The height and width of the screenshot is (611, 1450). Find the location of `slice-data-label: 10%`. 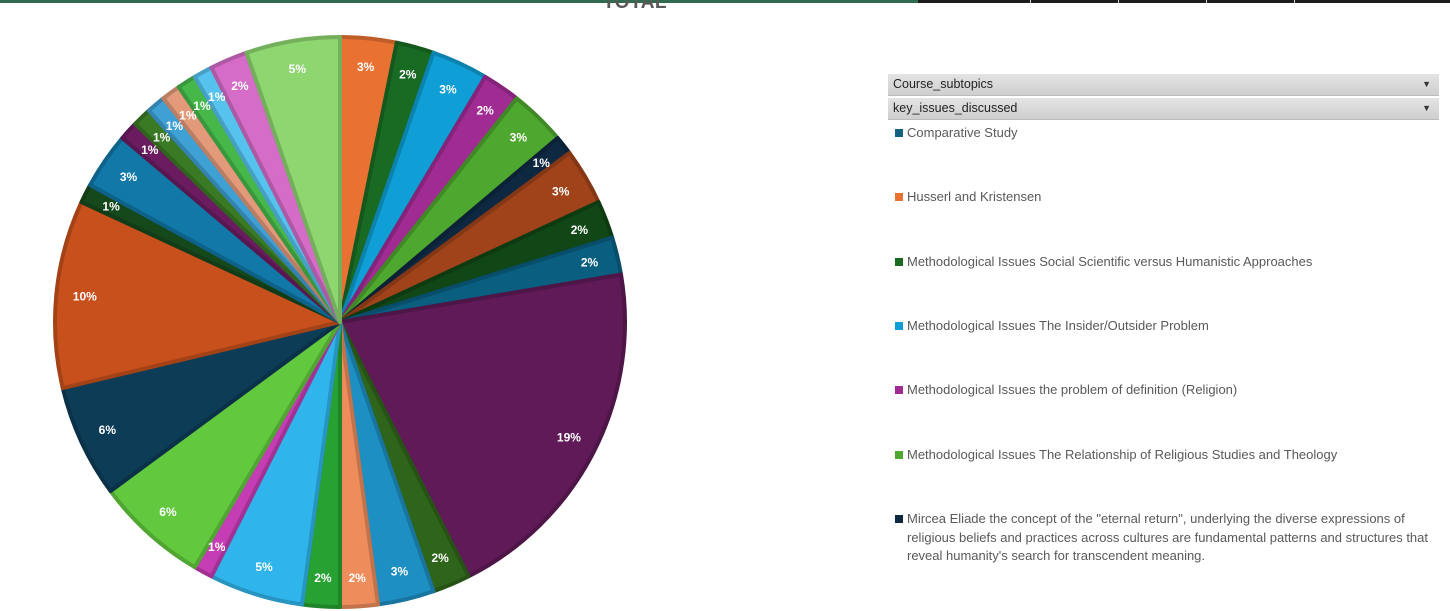

slice-data-label: 10% is located at coordinates (85, 296).